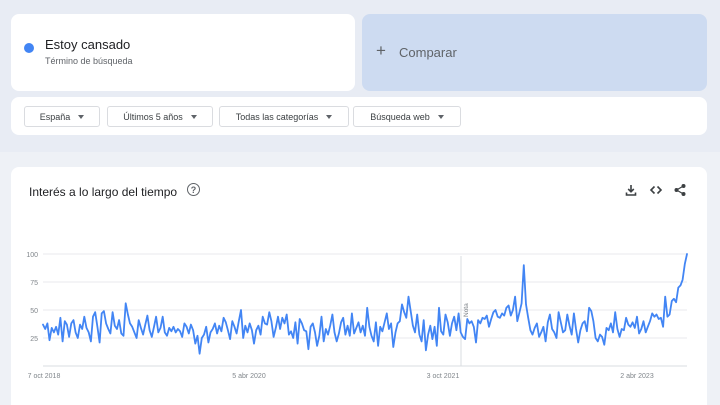 This screenshot has height=405, width=720. Describe the element at coordinates (34, 283) in the screenshot. I see `y-tick-label: 75` at that location.